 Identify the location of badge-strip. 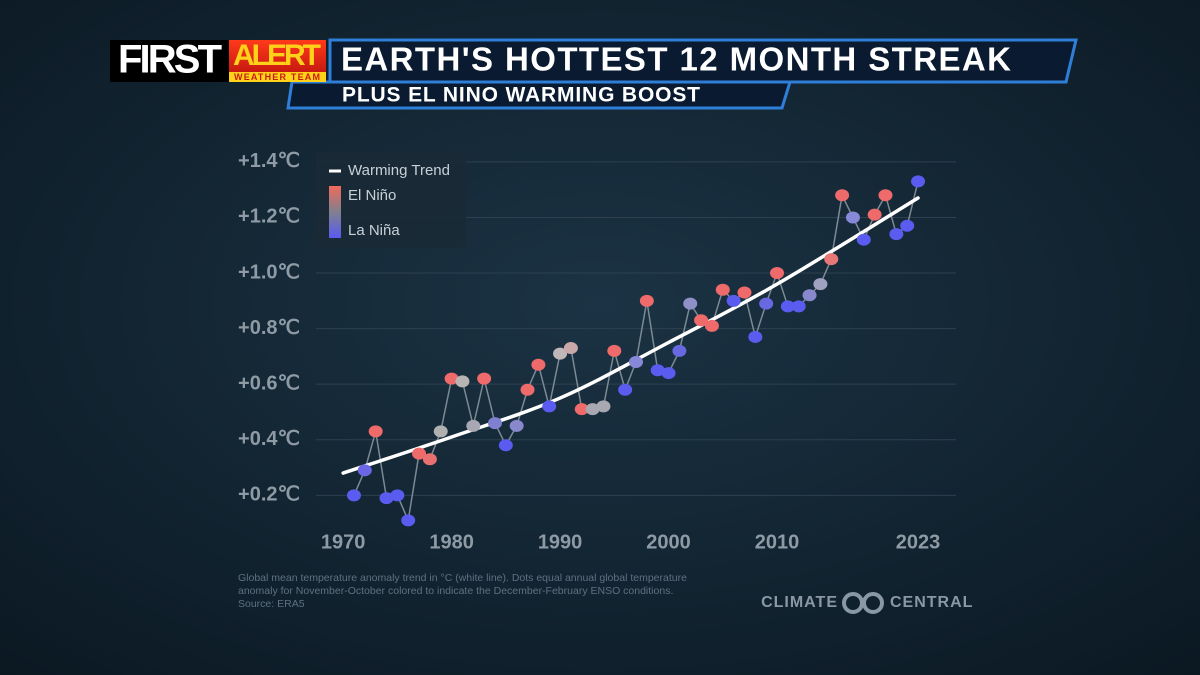
(277, 77).